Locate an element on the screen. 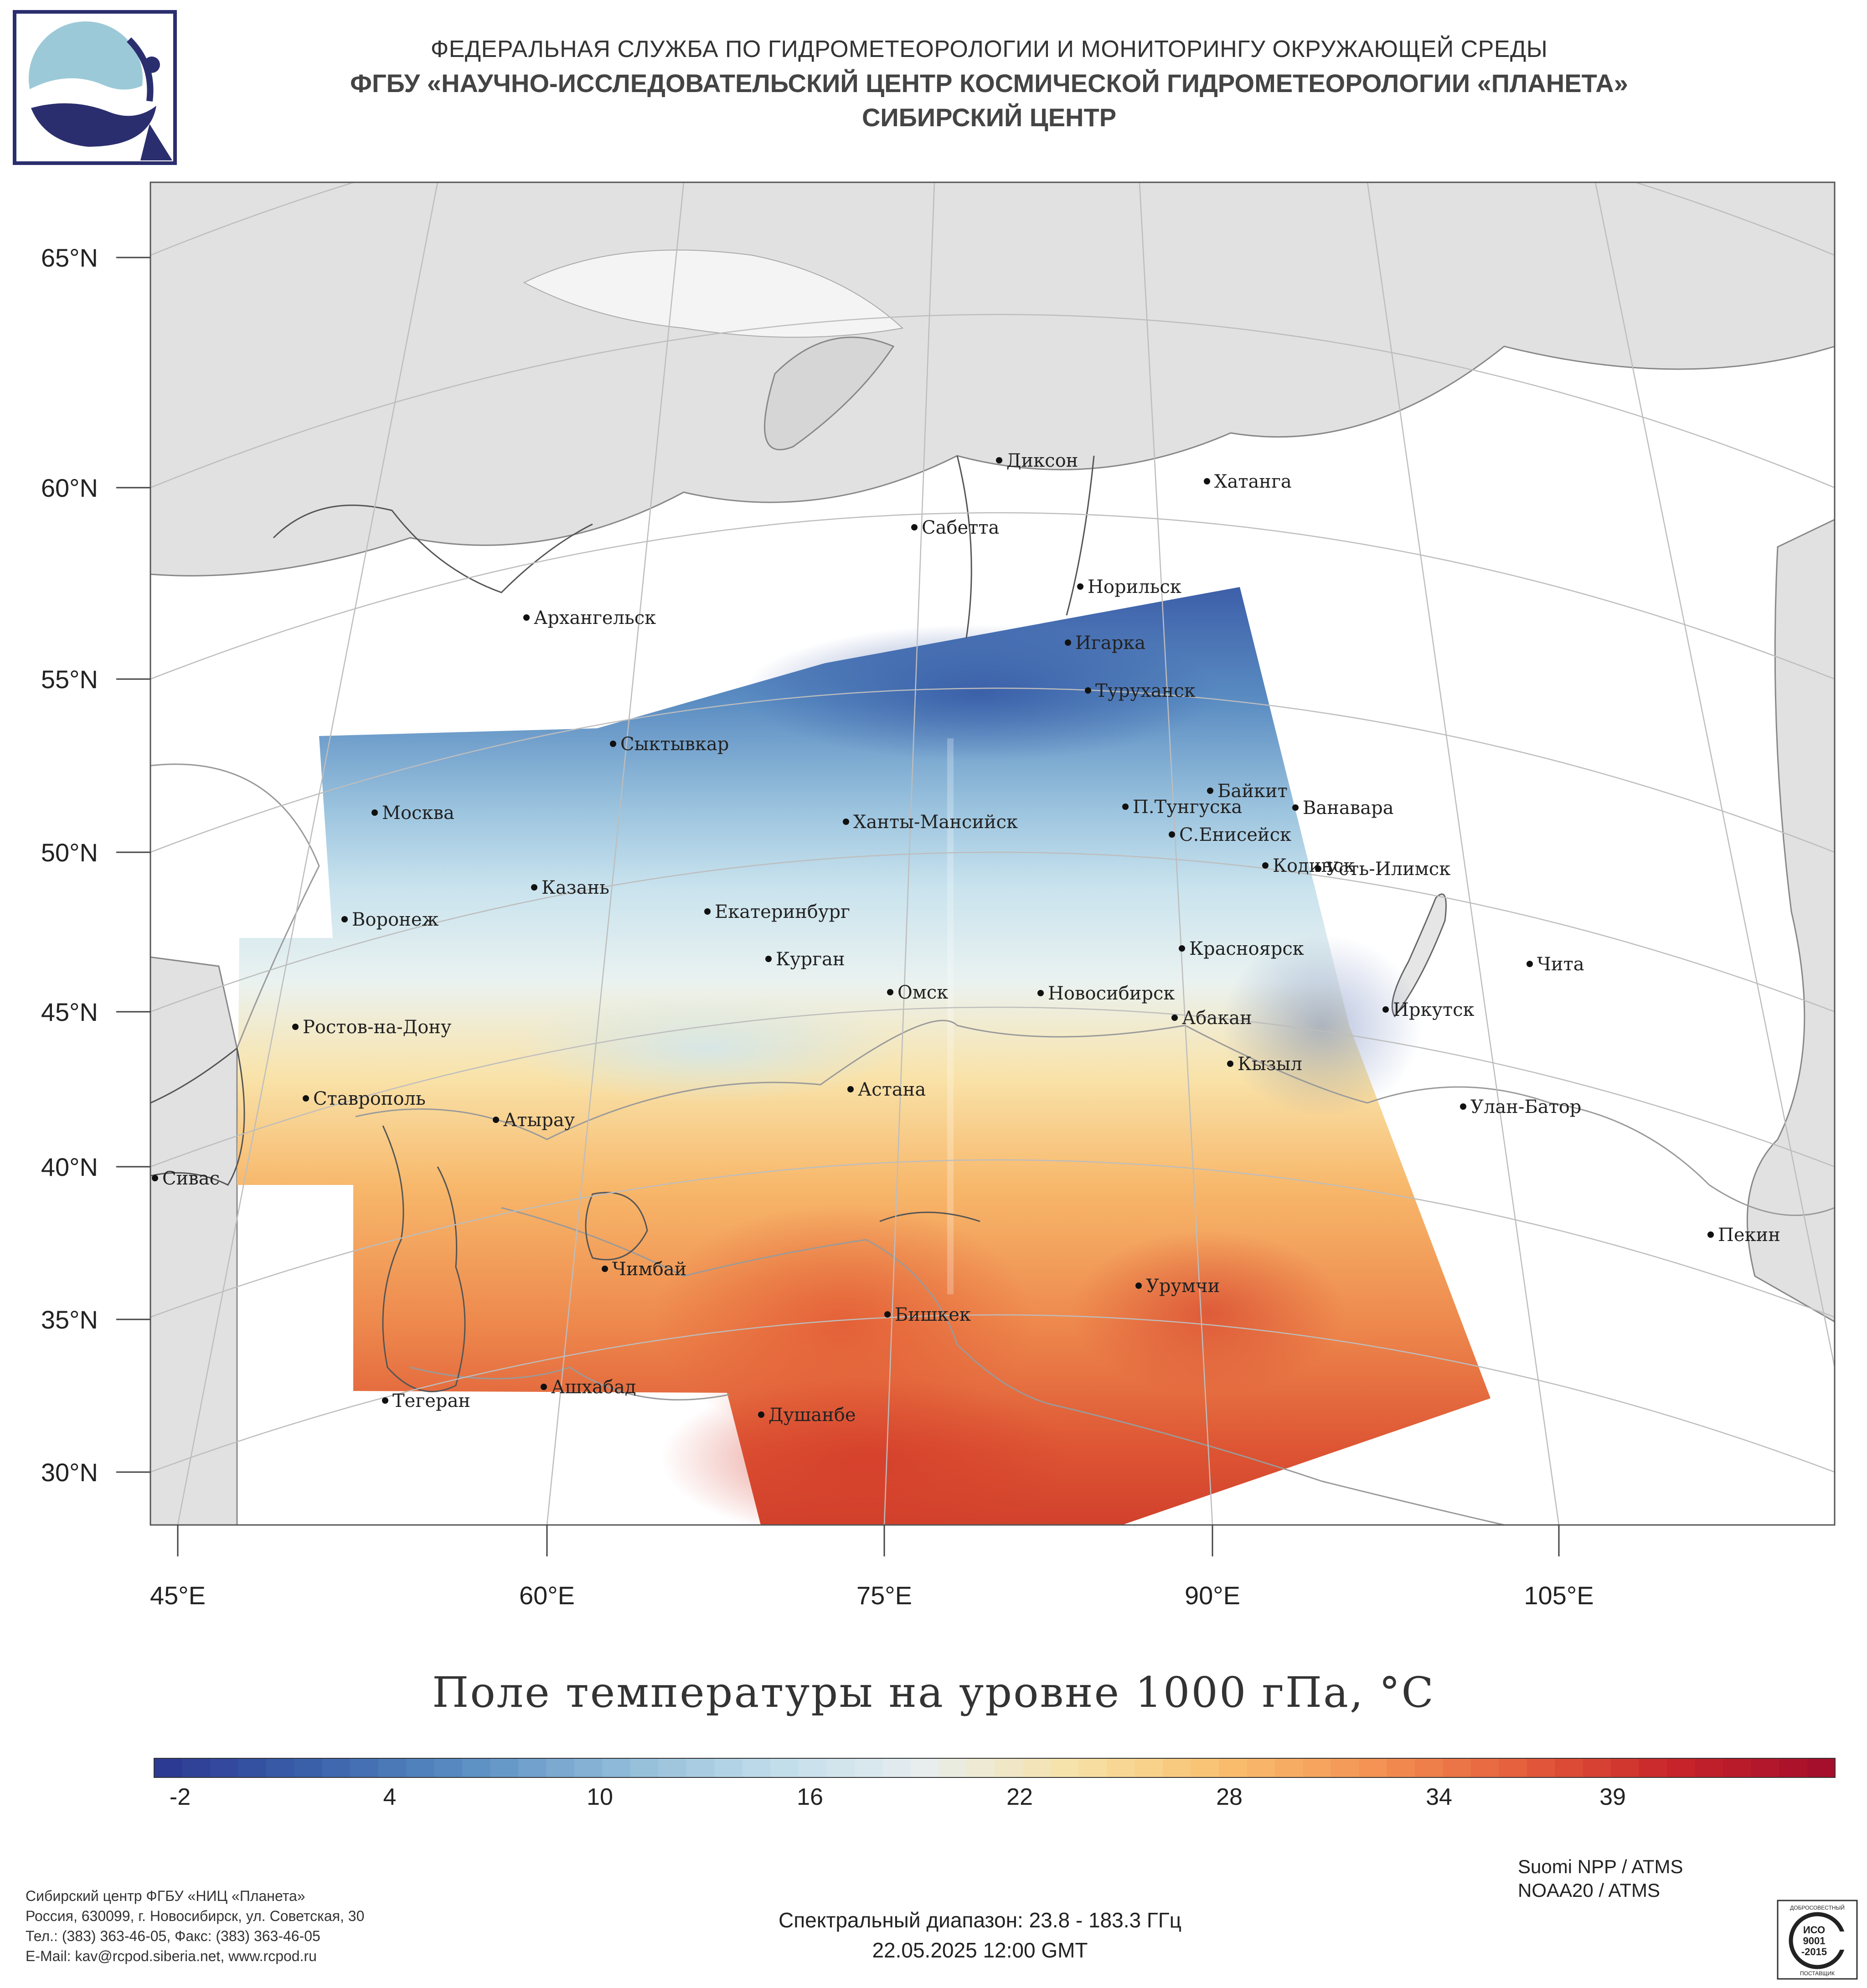 This screenshot has height=1988, width=1867. city-marker: Норильск is located at coordinates (1129, 587).